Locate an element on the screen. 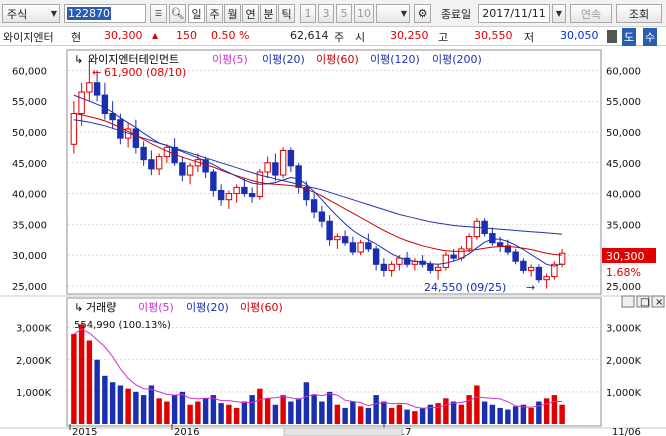  up-arrow-icon: ▲ is located at coordinates (155, 35).